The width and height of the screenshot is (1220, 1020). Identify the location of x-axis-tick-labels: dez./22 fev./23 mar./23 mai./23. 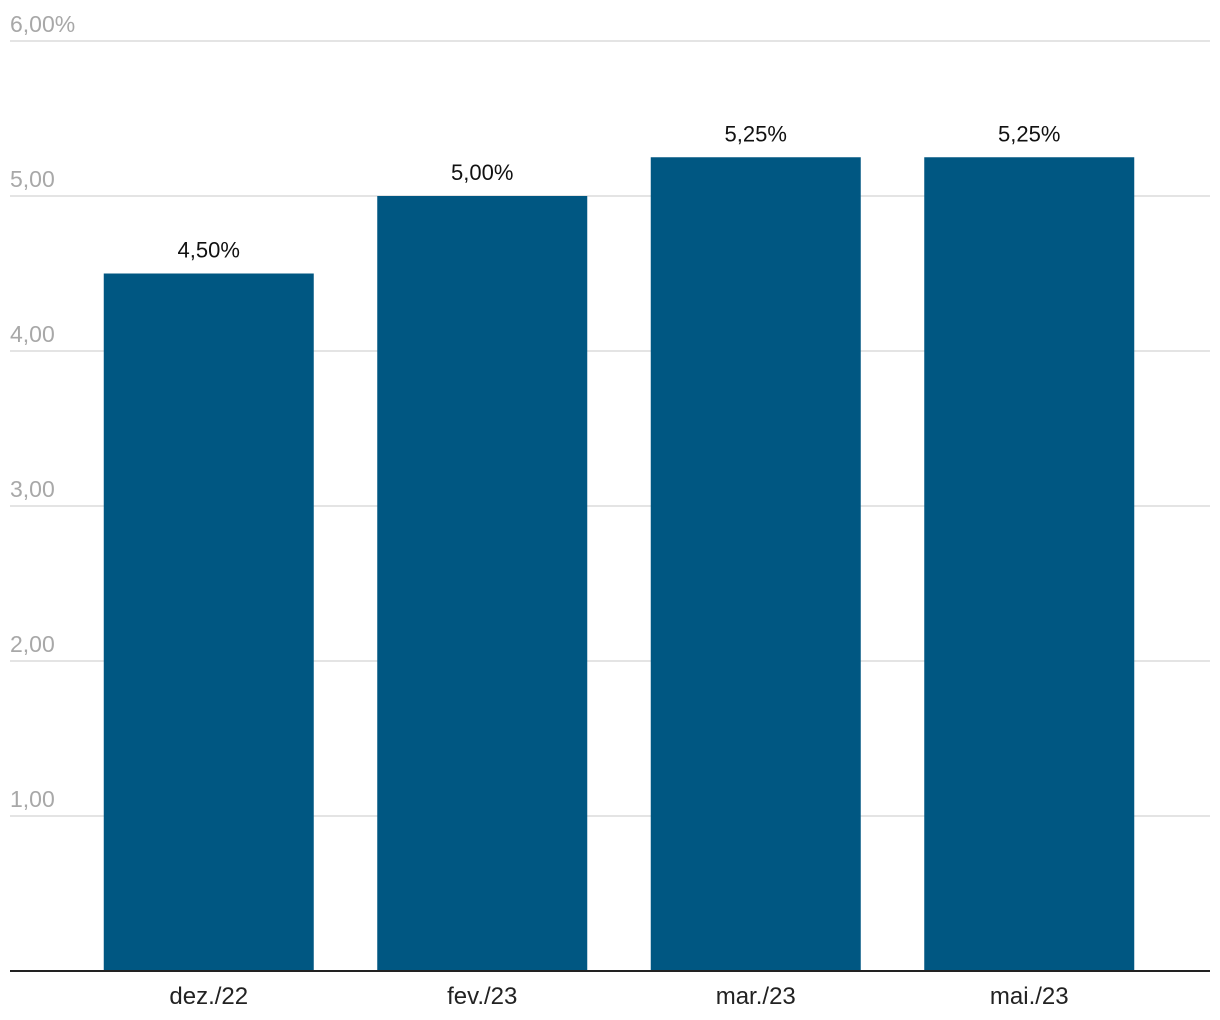
(618, 996).